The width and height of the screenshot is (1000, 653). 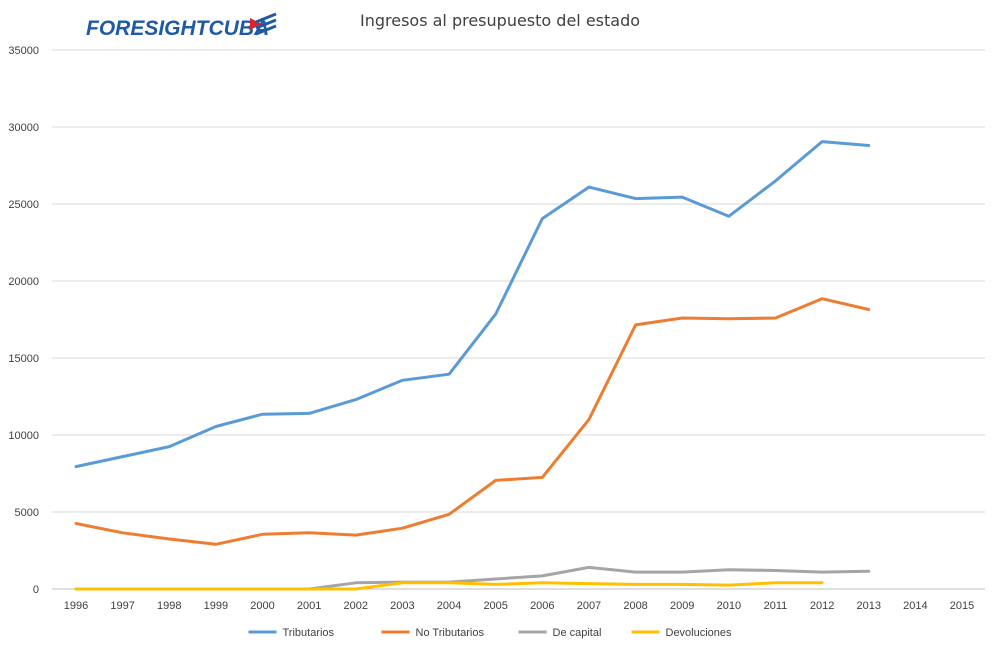 What do you see at coordinates (500, 20) in the screenshot?
I see `chart-title: Ingresos al presupuesto del estado` at bounding box center [500, 20].